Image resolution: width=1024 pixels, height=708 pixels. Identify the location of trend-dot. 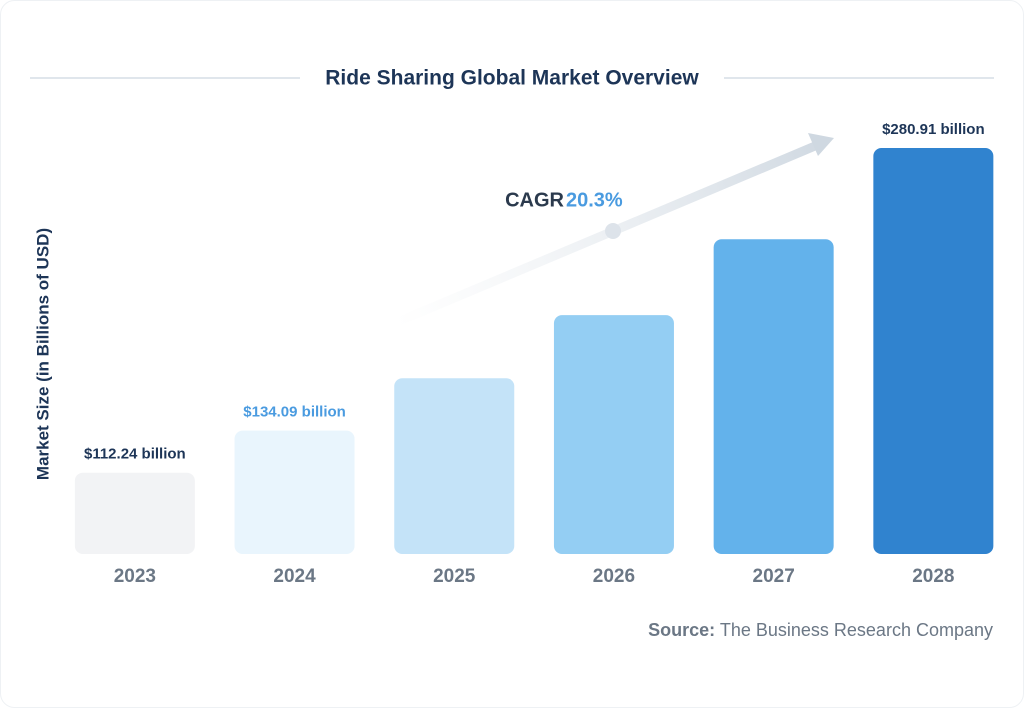
(613, 231).